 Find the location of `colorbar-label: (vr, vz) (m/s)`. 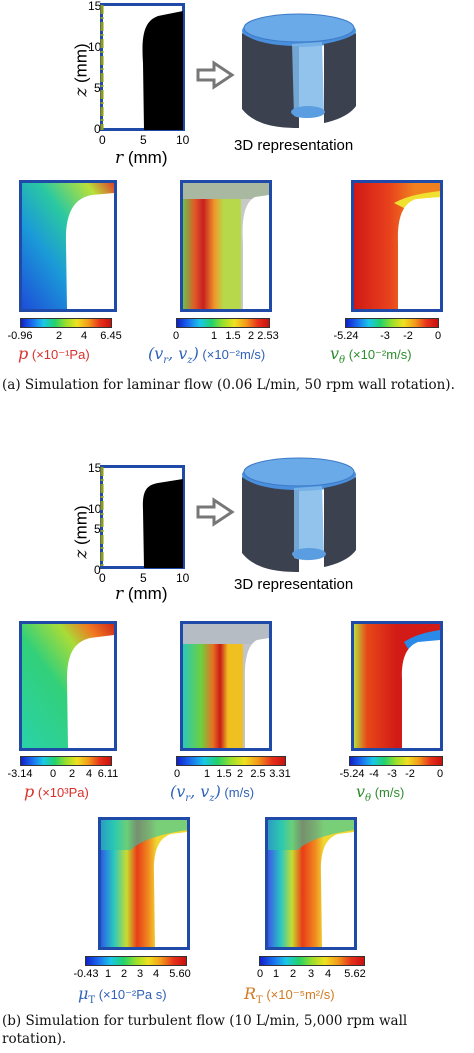

colorbar-label: (vr, vz) (m/s) is located at coordinates (212, 793).